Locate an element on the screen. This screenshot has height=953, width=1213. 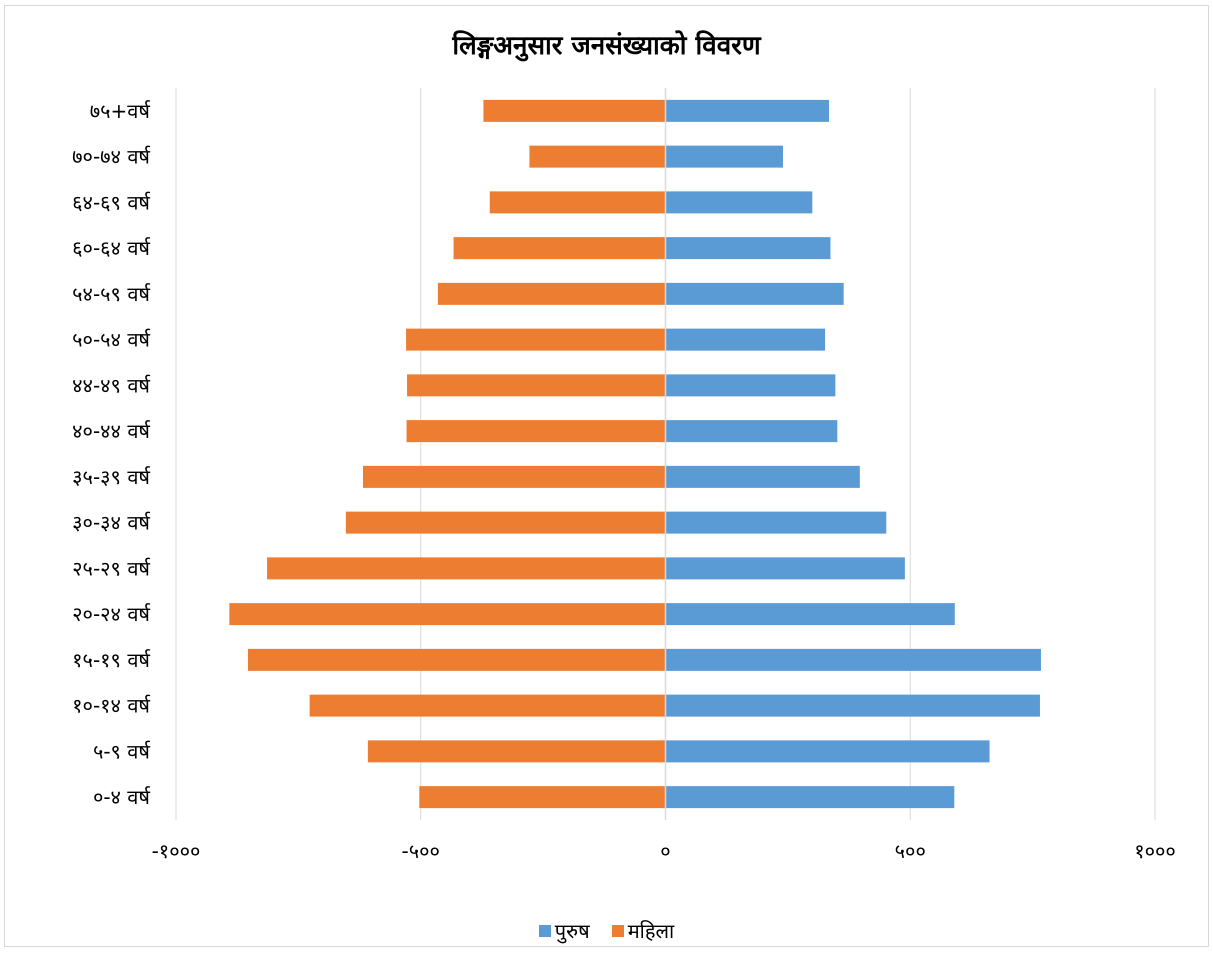
x-tick-label: -१००० is located at coordinates (176, 851).